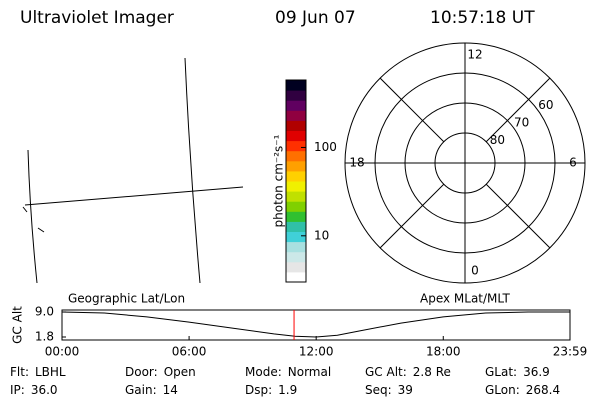  I want to click on time-tick-label: 00:00, so click(62, 352).